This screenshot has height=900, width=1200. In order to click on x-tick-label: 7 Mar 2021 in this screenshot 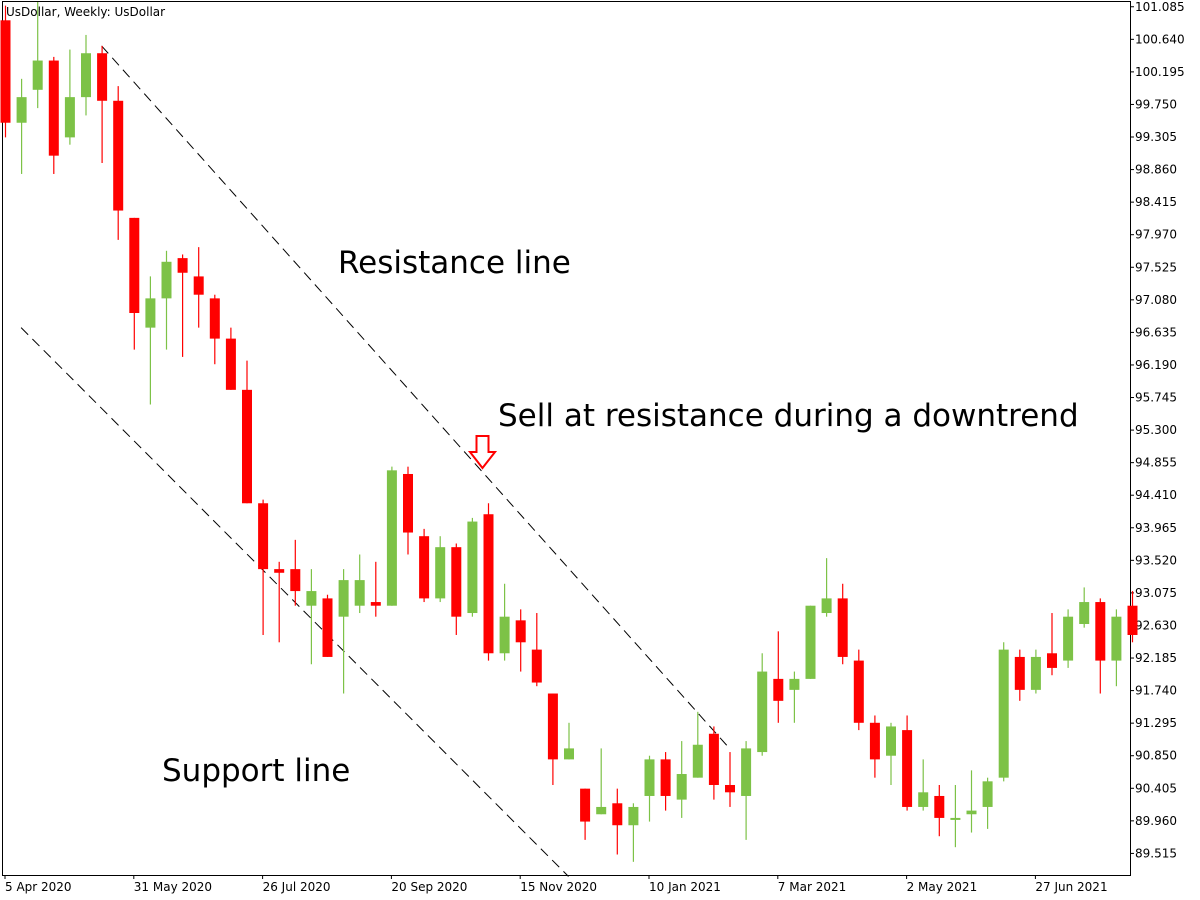, I will do `click(812, 887)`.